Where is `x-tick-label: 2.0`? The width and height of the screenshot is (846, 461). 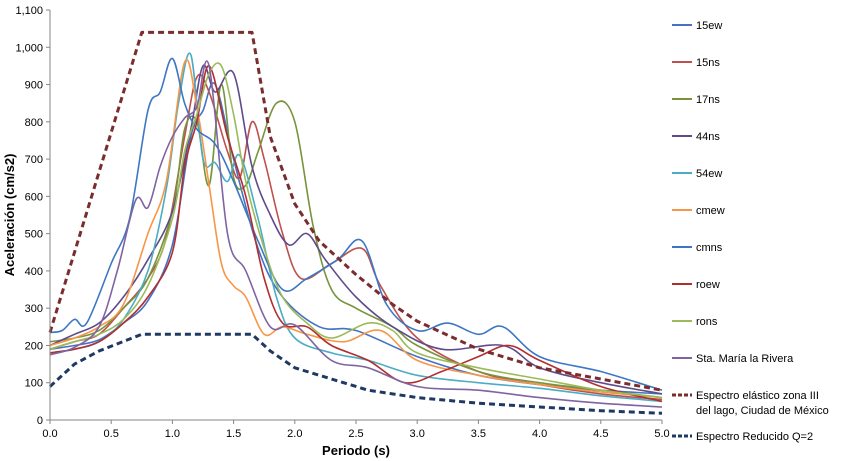 x-tick-label: 2.0 is located at coordinates (294, 434).